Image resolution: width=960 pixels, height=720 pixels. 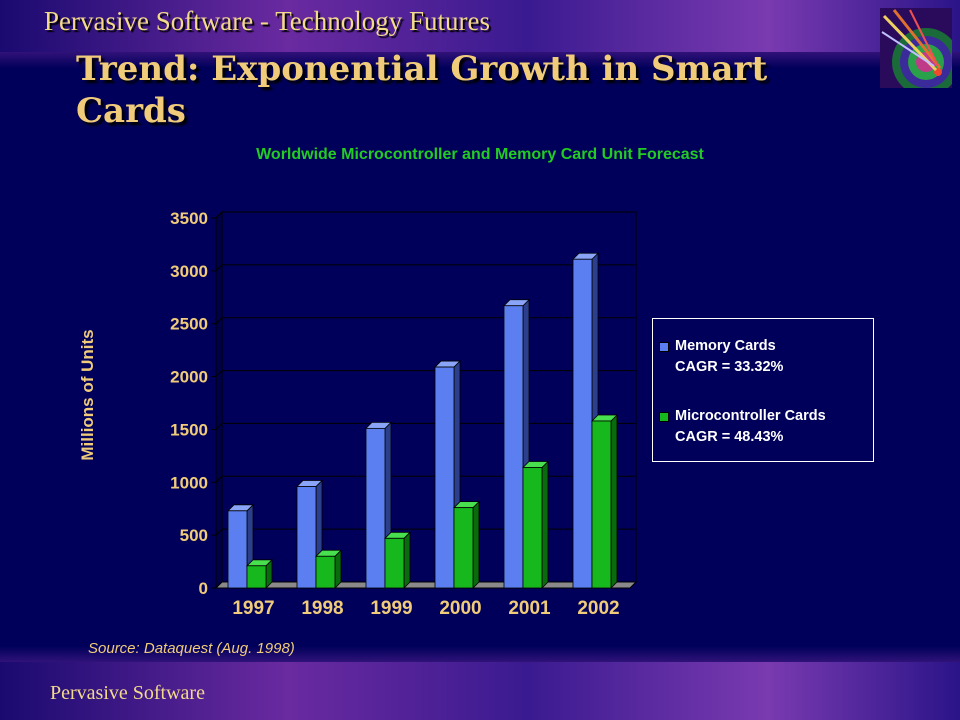 What do you see at coordinates (513, 447) in the screenshot?
I see `bar-memory-cards-2001` at bounding box center [513, 447].